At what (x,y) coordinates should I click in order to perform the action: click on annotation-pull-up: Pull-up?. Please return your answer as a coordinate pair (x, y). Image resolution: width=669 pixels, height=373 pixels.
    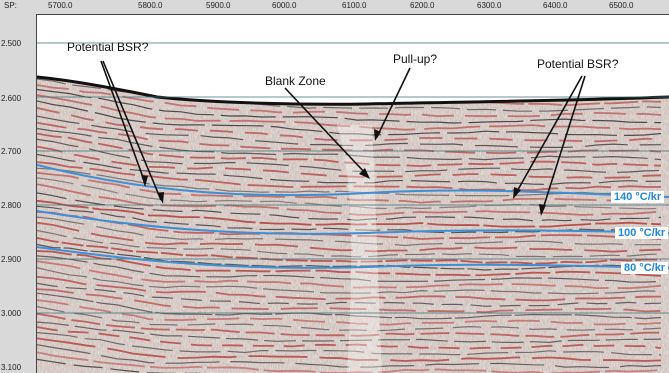
    Looking at the image, I should click on (415, 59).